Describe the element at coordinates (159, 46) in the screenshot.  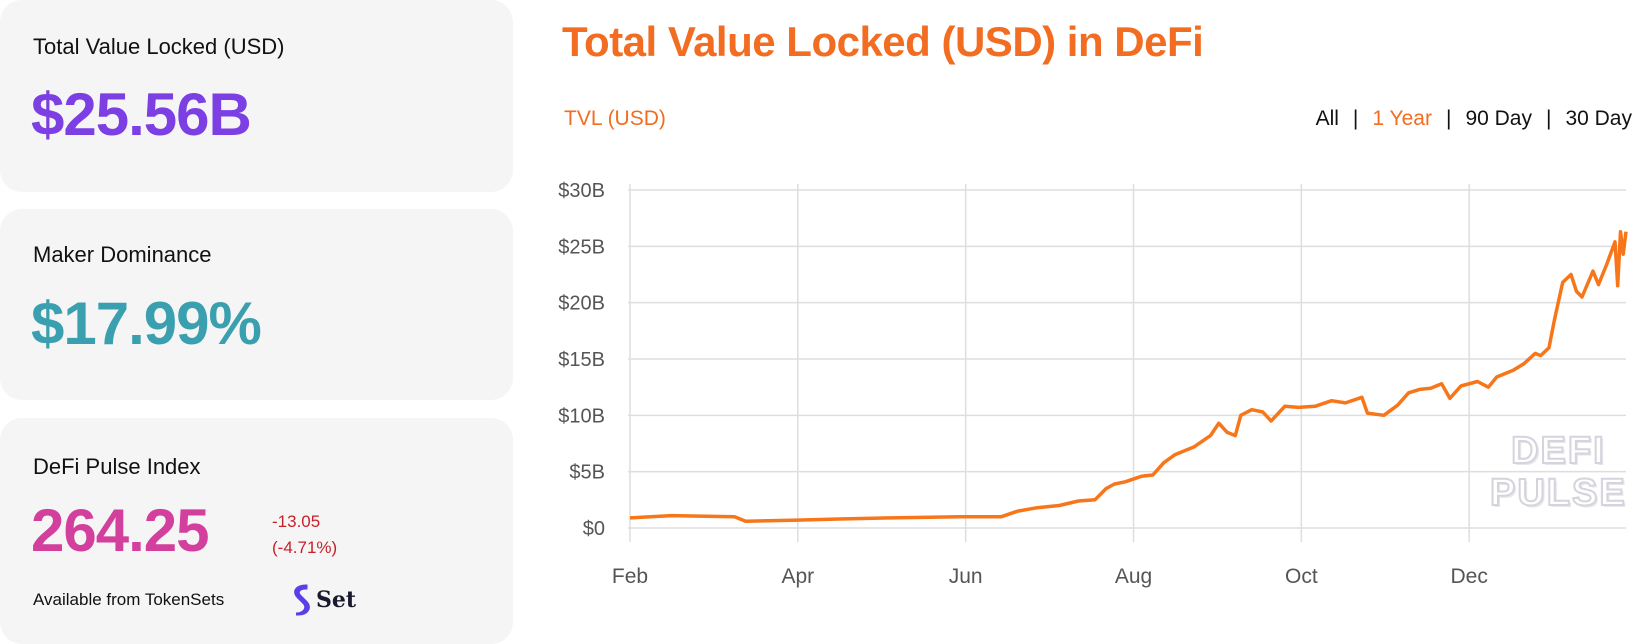
I see `tvl-label: Total Value Locked (USD)` at that location.